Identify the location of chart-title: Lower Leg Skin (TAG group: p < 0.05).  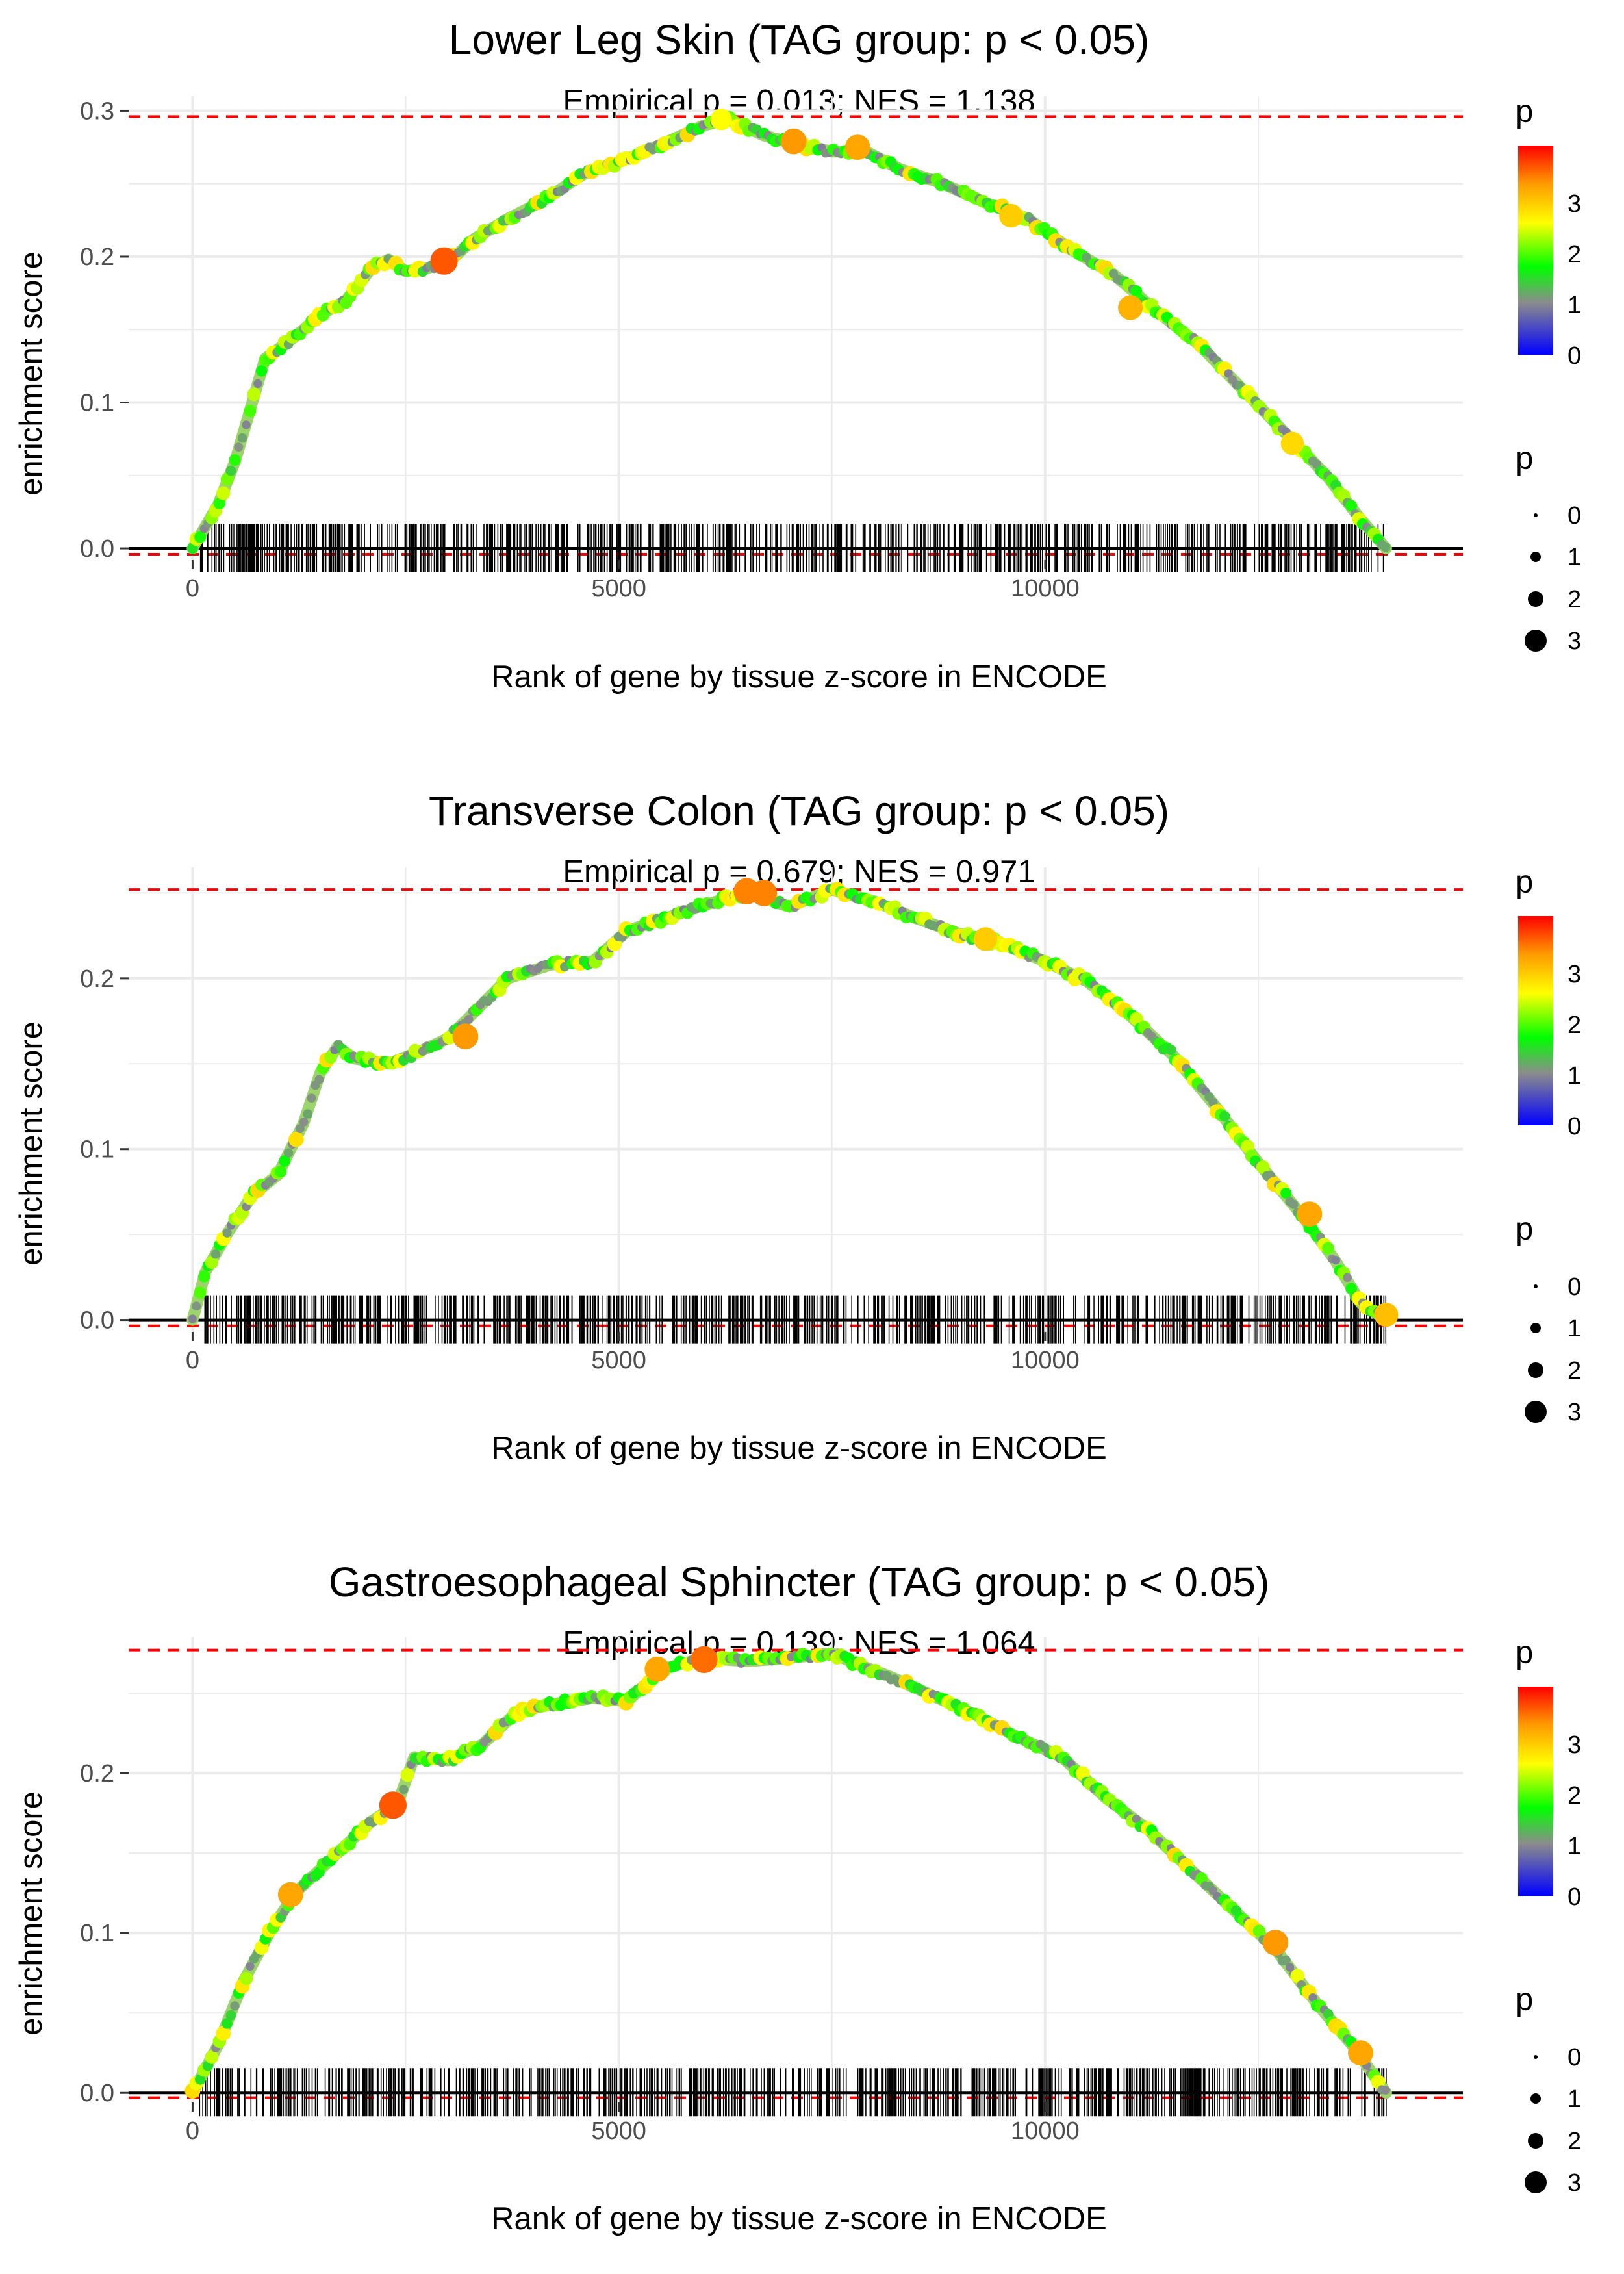
(799, 39).